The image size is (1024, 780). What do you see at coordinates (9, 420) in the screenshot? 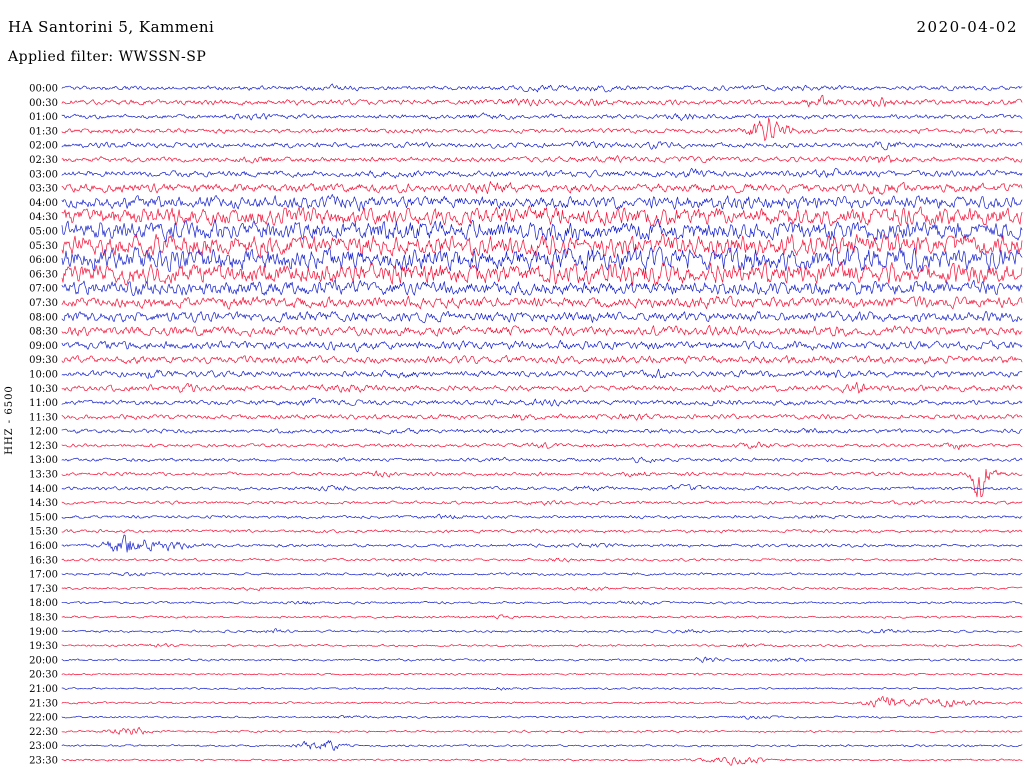
I see `y-axis-label: HHZ - 6500` at bounding box center [9, 420].